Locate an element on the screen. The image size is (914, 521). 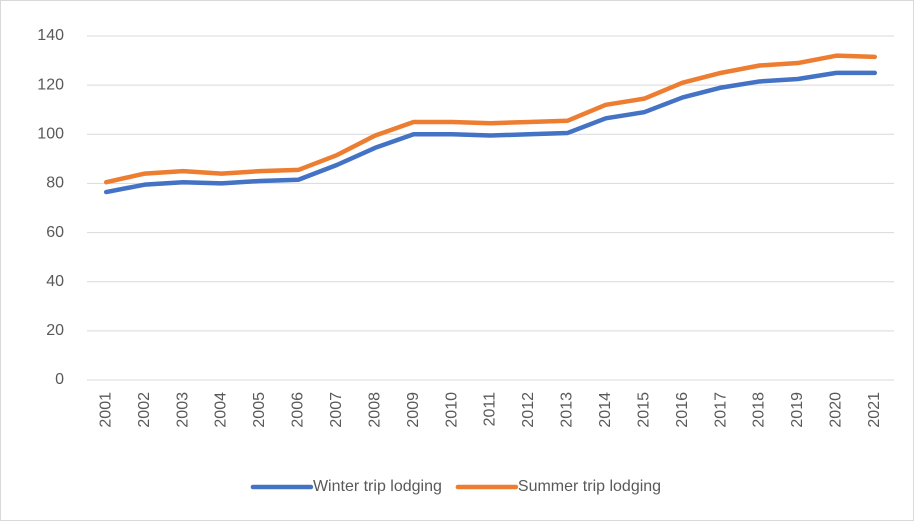
x-tick-label: 2018 is located at coordinates (759, 410).